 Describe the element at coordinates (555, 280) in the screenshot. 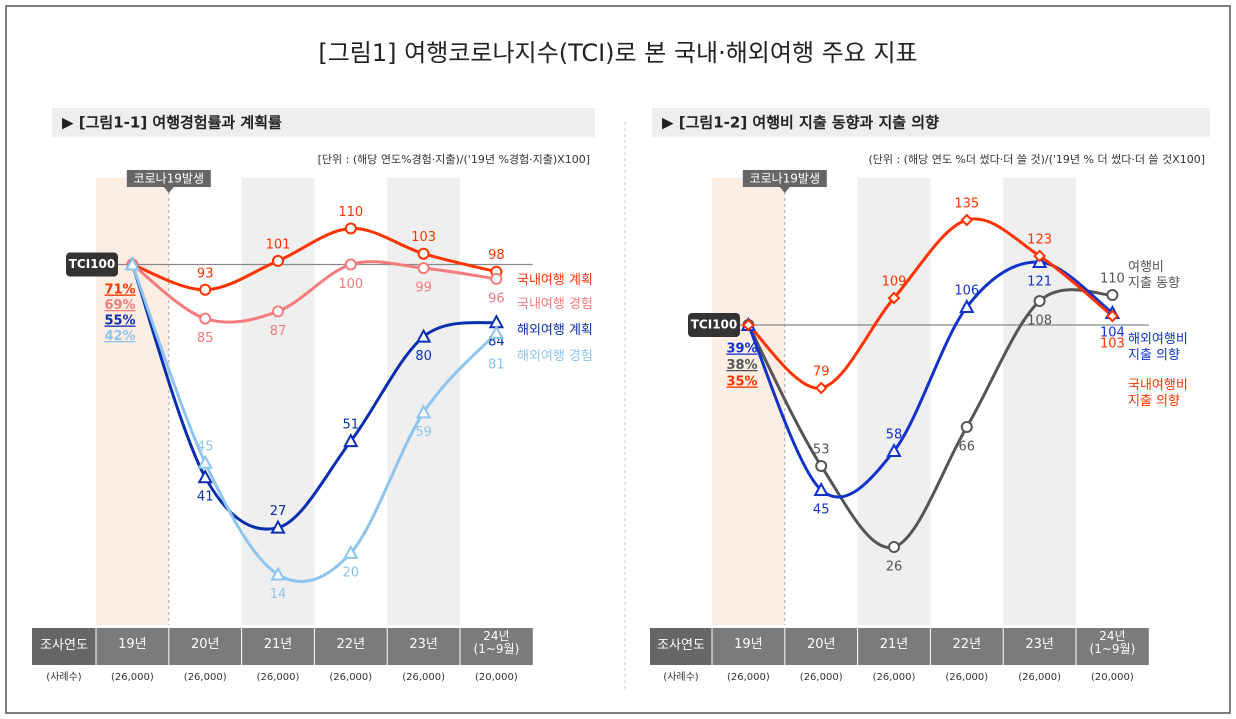

I see `legend-label: 국내여행 계획` at that location.